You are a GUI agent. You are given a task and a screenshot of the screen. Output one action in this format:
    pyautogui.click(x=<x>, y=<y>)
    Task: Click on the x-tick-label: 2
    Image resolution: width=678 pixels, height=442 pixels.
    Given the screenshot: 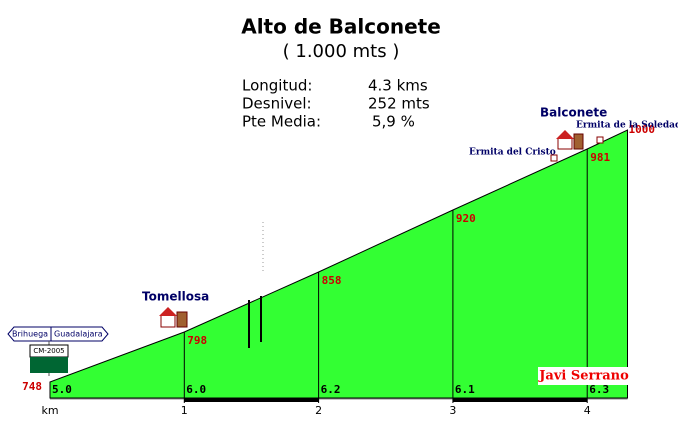 What is the action you would take?
    pyautogui.click(x=318, y=410)
    